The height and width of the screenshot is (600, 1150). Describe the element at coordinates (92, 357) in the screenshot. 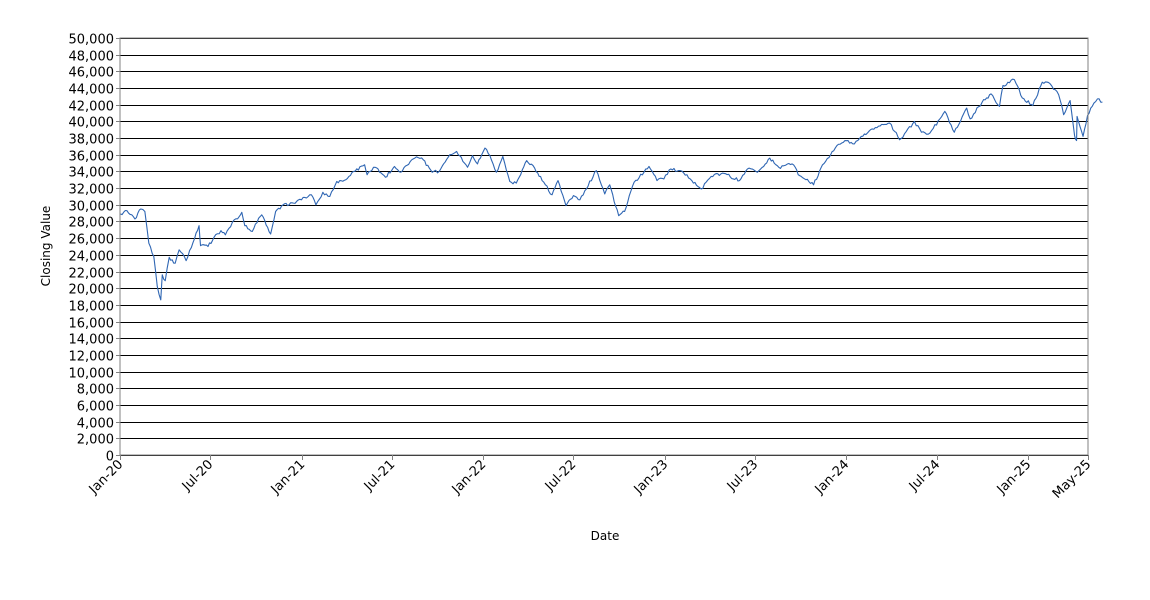

I see `y-tick-label: 12,000` at that location.